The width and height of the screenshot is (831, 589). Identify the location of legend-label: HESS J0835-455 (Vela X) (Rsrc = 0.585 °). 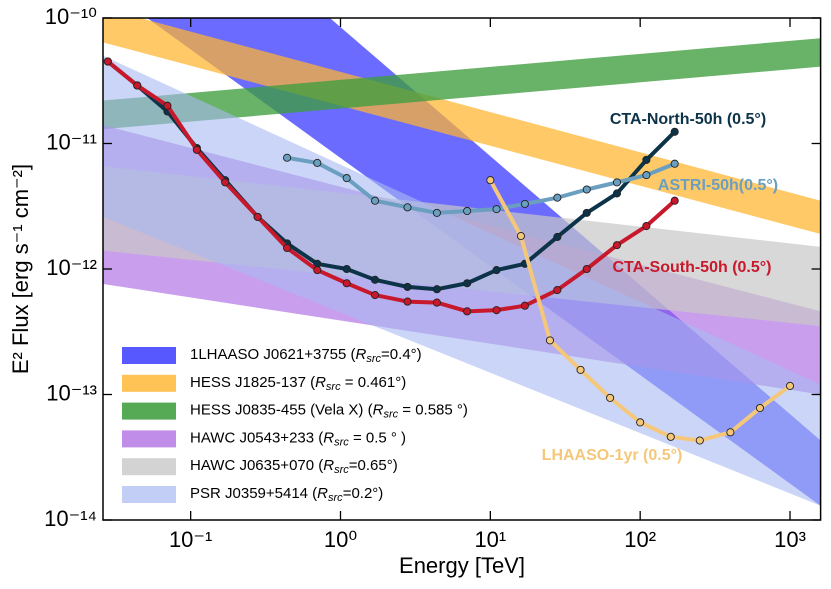
(329, 411).